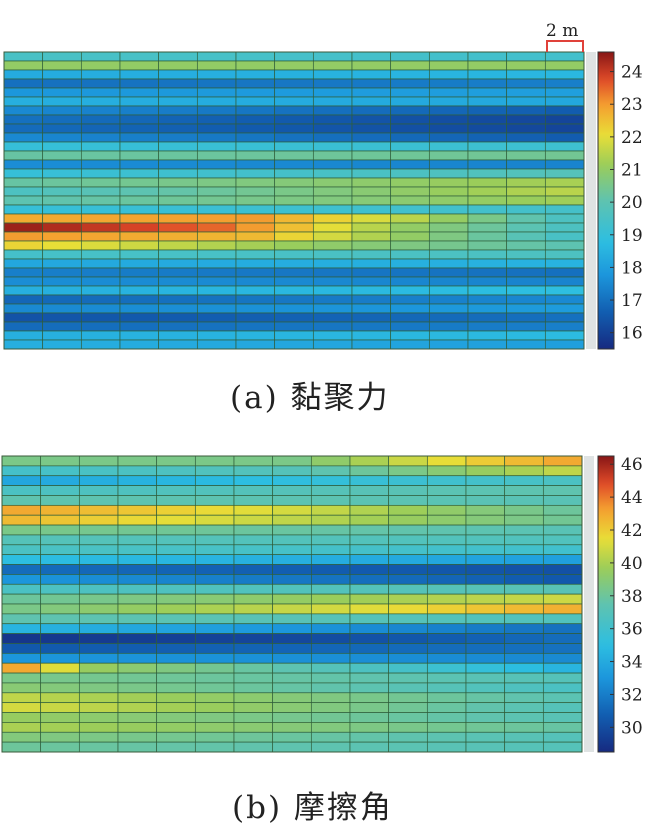  What do you see at coordinates (632, 334) in the screenshot?
I see `colorbar-tick-label: 16` at bounding box center [632, 334].